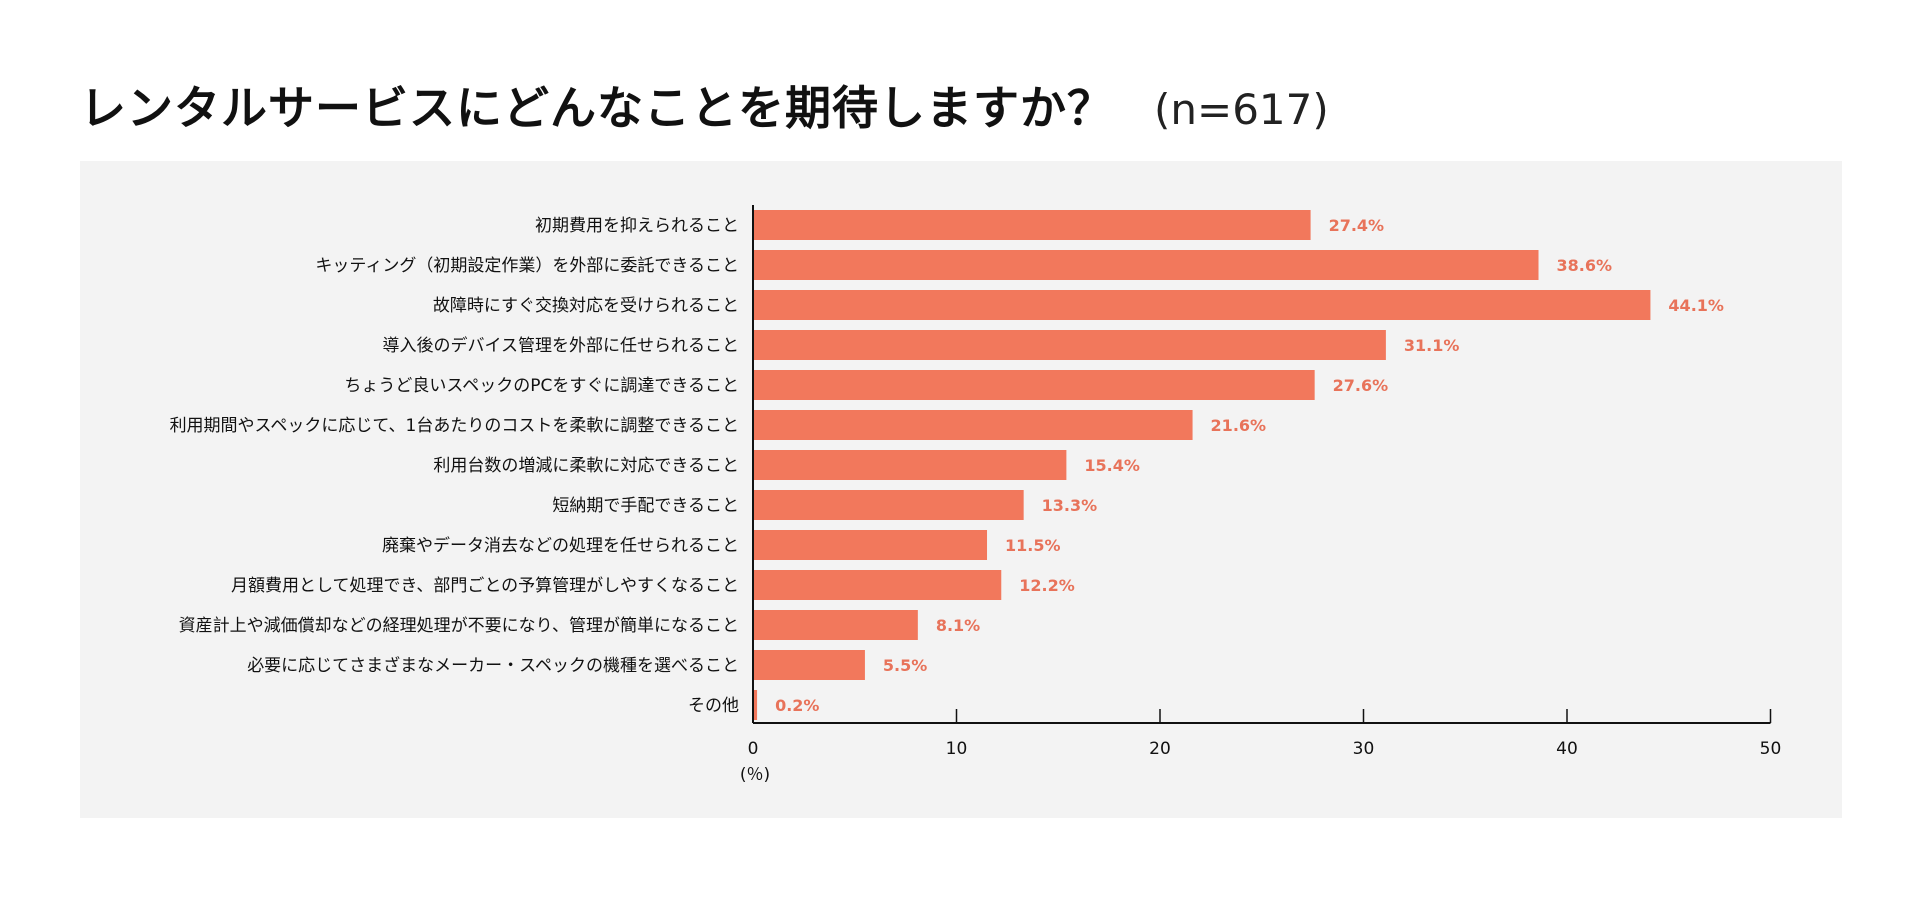 Image resolution: width=1920 pixels, height=897 pixels. What do you see at coordinates (797, 705) in the screenshot?
I see `value-label: 0.2%` at bounding box center [797, 705].